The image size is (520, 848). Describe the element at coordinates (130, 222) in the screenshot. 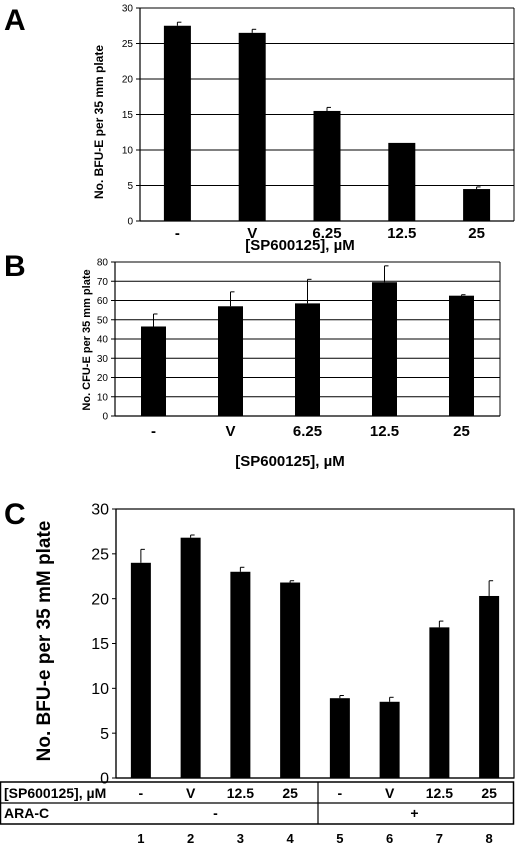

I see `panel-a-y-tick-label: 0` at that location.